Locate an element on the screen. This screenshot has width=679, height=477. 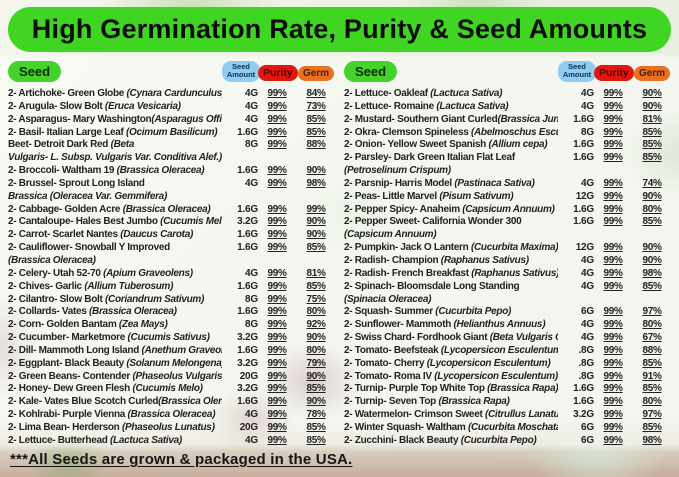
seed-name: 2- Squash- Summer (Cucurbita Pepo) is located at coordinates (428, 312).